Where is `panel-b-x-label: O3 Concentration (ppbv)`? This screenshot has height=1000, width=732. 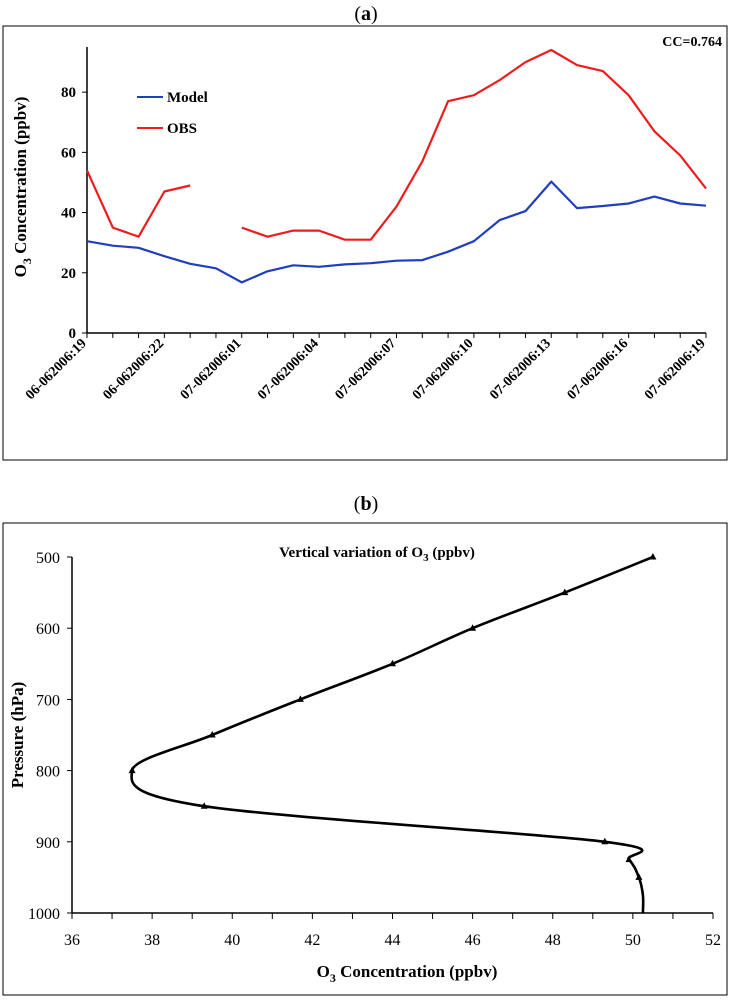
panel-b-x-label: O3 Concentration (ppbv) is located at coordinates (407, 973).